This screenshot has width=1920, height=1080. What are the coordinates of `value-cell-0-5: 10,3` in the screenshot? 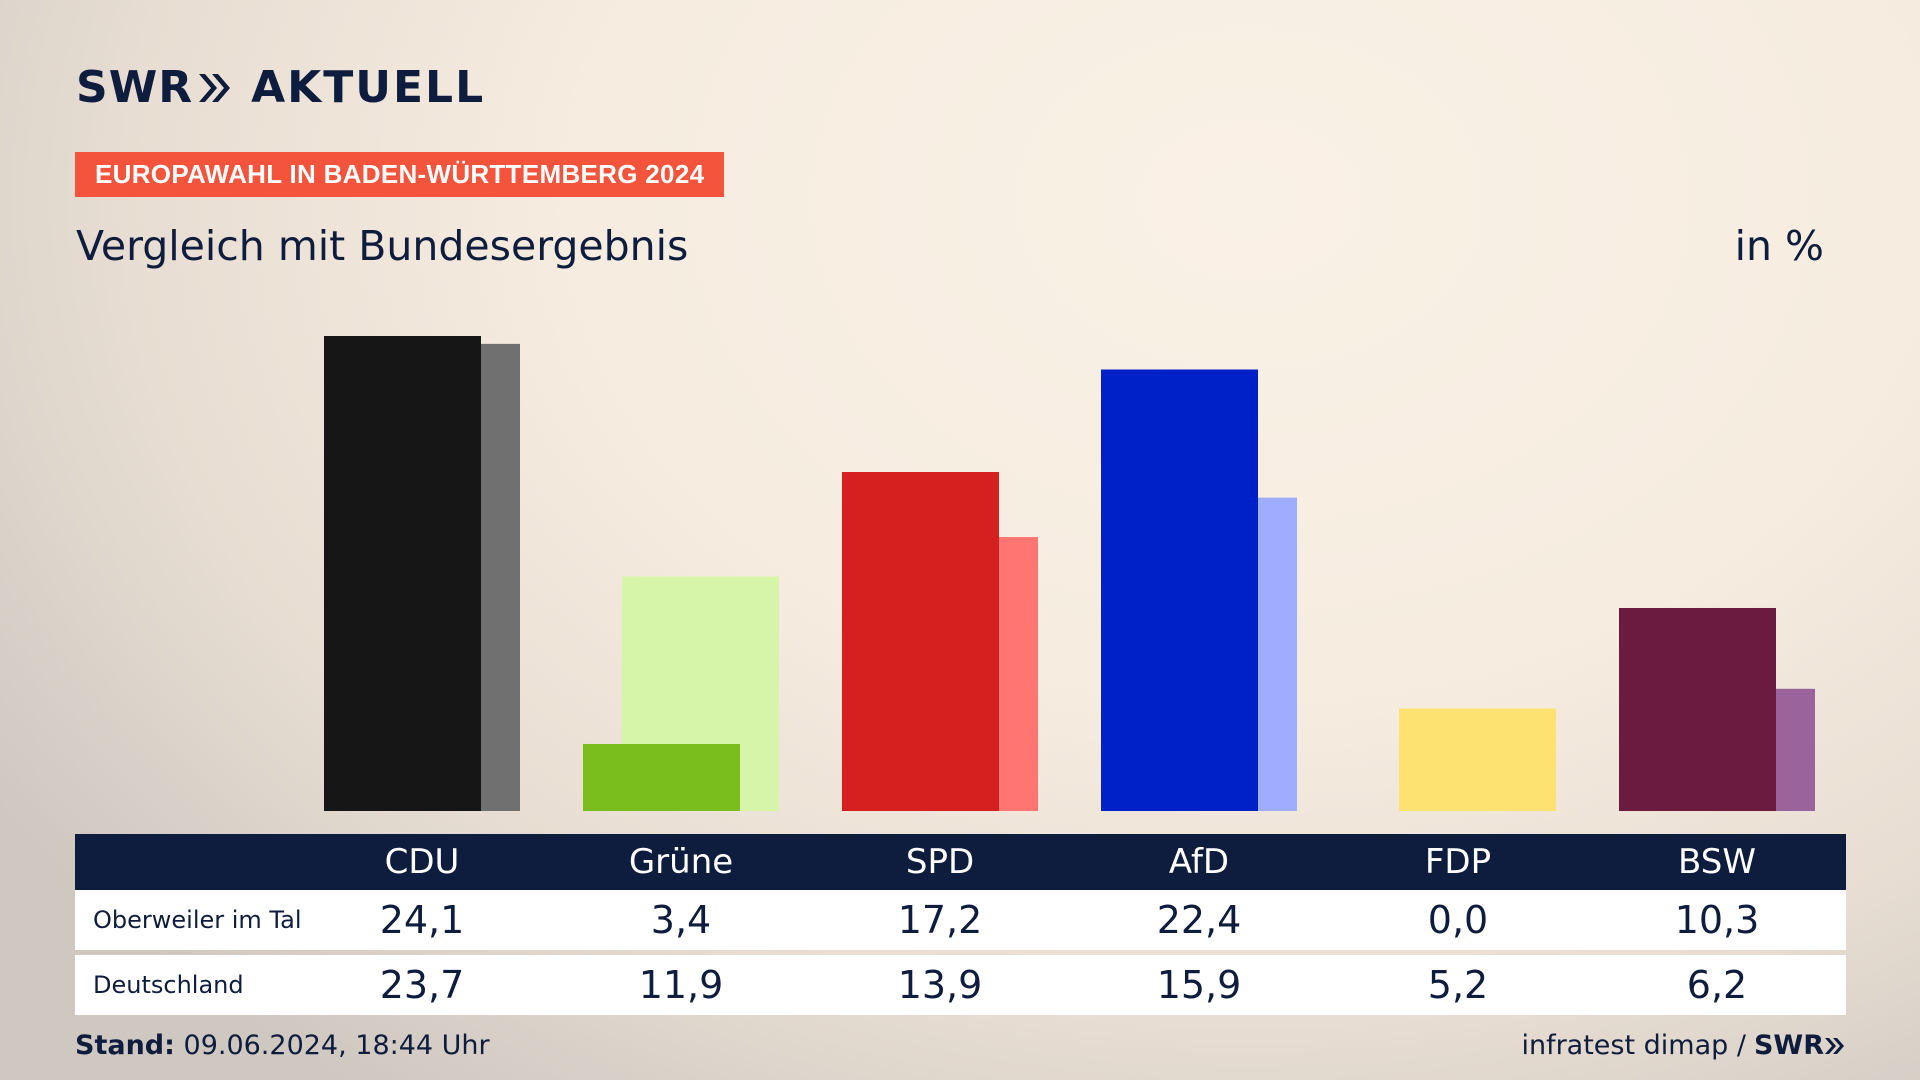 It's located at (1717, 920).